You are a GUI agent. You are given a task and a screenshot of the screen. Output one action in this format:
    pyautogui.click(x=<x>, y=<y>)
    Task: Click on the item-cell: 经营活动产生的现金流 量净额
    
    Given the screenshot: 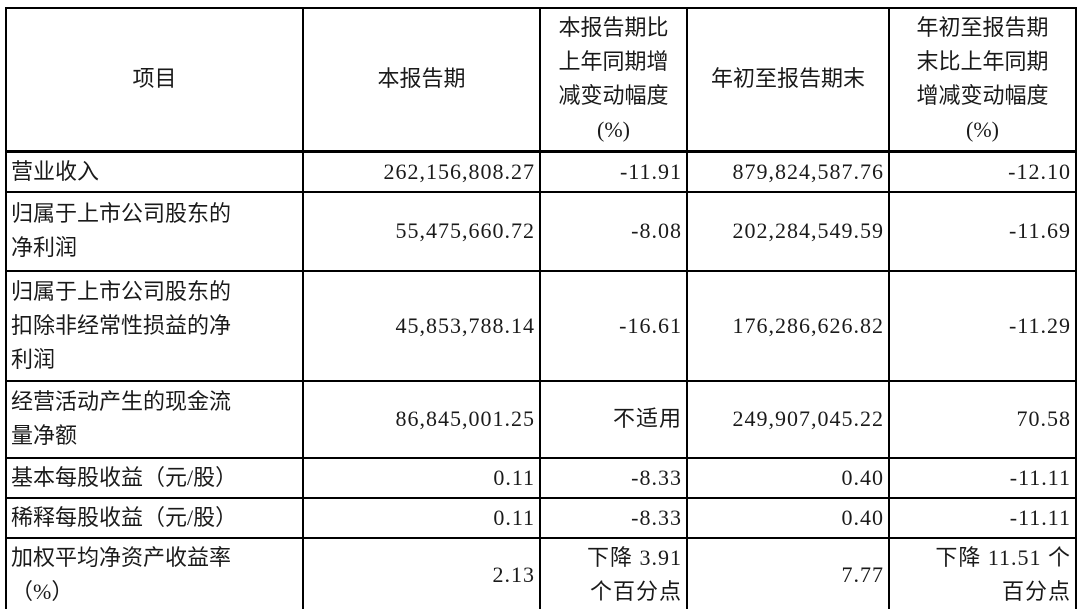 What is the action you would take?
    pyautogui.click(x=154, y=419)
    